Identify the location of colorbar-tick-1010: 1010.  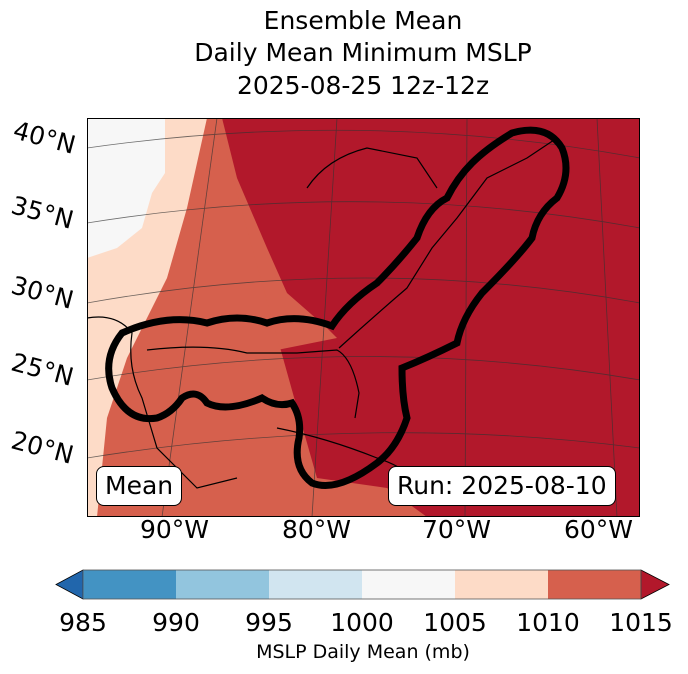
(548, 622).